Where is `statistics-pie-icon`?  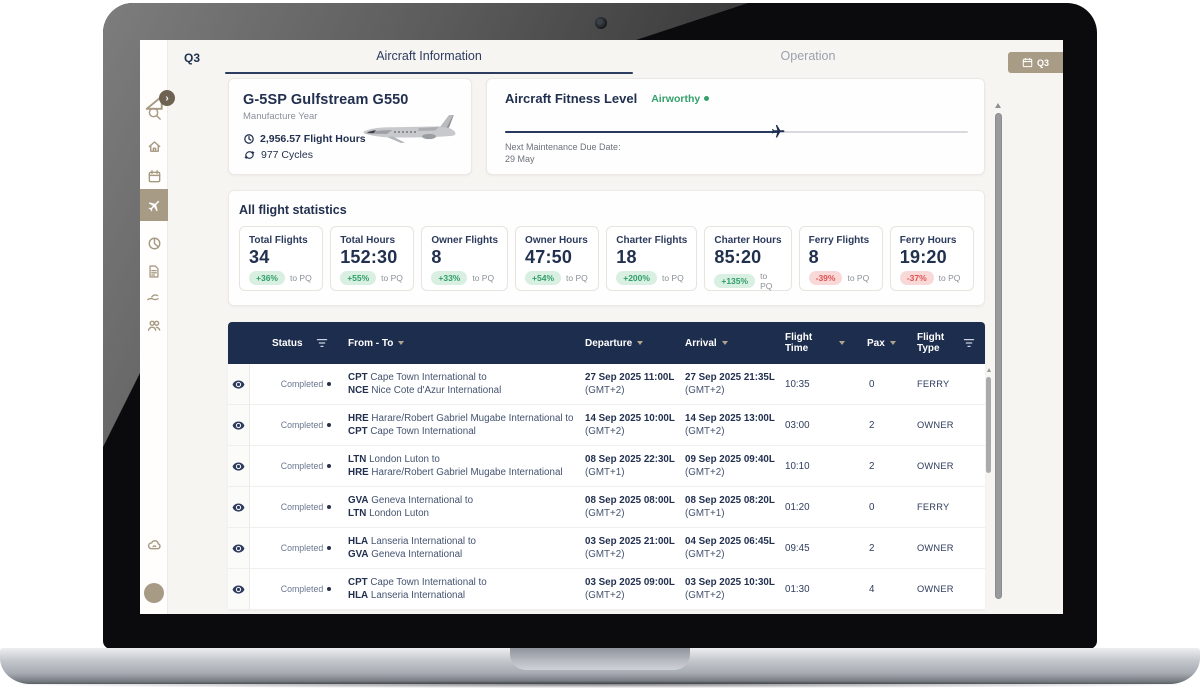
statistics-pie-icon is located at coordinates (154, 243).